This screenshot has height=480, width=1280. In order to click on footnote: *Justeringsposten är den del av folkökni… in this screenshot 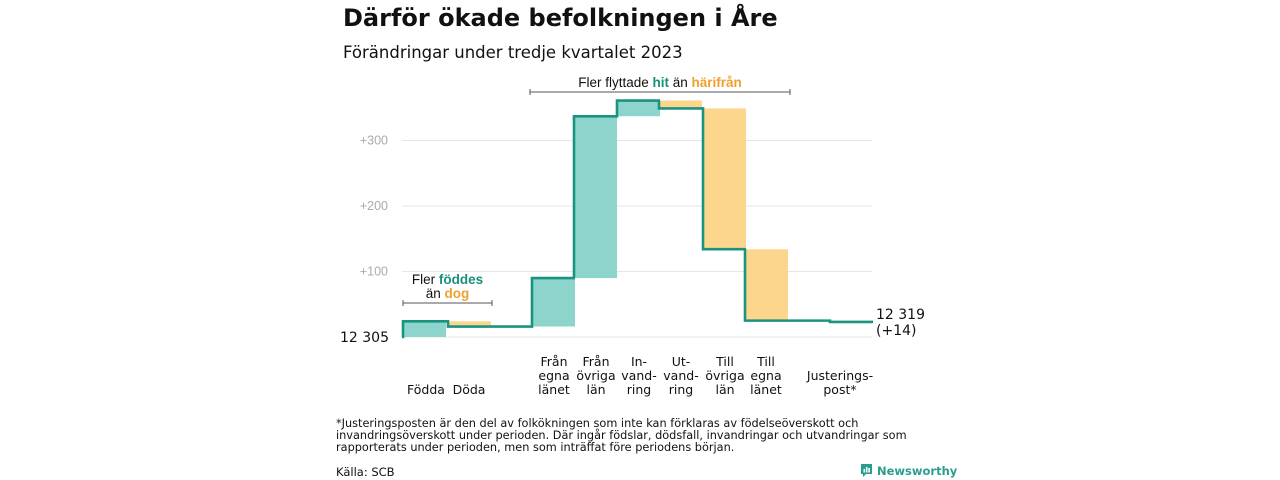, I will do `click(621, 435)`.